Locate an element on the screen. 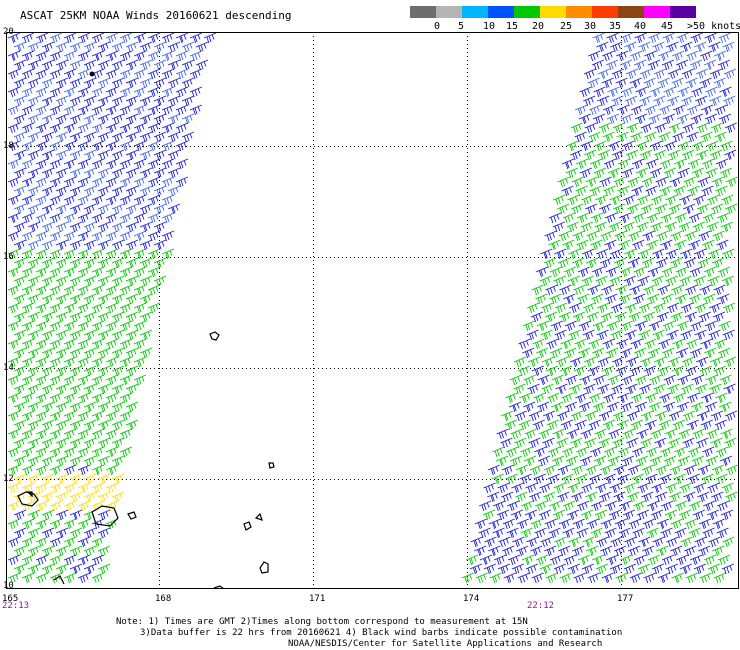 The height and width of the screenshot is (650, 740). scale-label-25: 25 is located at coordinates (566, 26).